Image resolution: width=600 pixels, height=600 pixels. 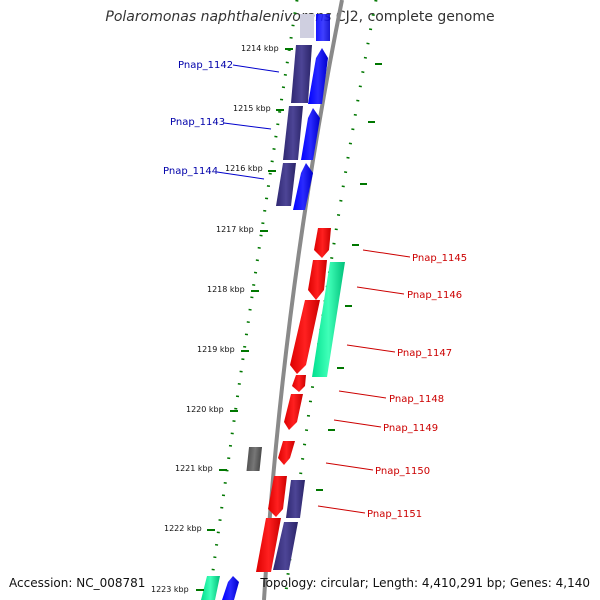 What do you see at coordinates (402, 471) in the screenshot?
I see `gene-label-pnap-1150: Pnap_1150` at bounding box center [402, 471].